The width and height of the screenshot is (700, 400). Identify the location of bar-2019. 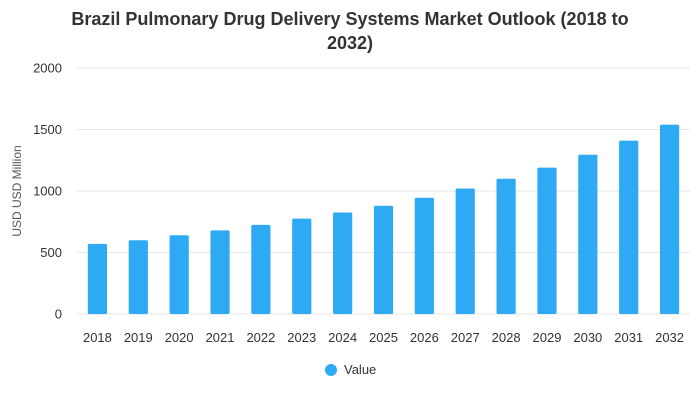
(138, 277).